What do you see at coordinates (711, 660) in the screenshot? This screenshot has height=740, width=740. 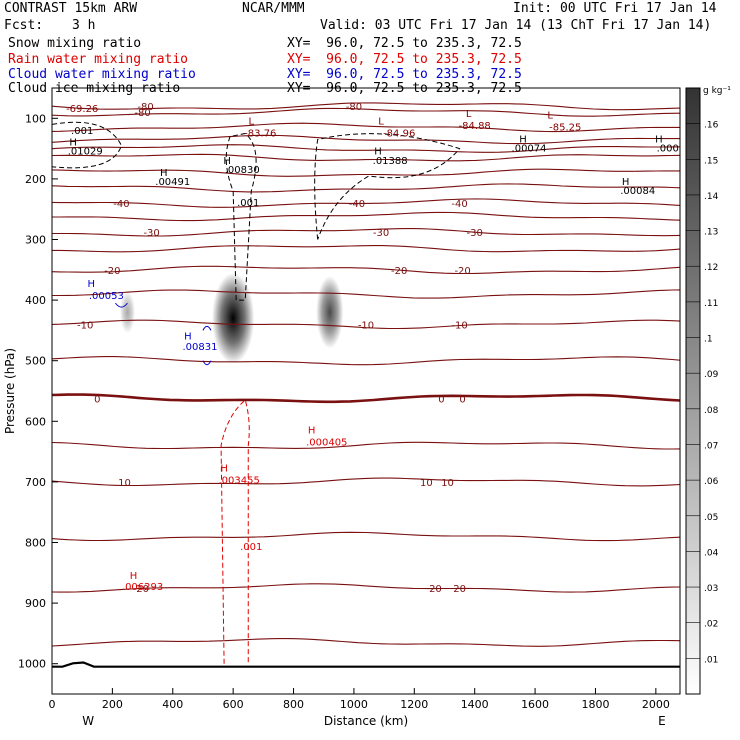 I see `colorbar-tick-label: .01` at bounding box center [711, 660].